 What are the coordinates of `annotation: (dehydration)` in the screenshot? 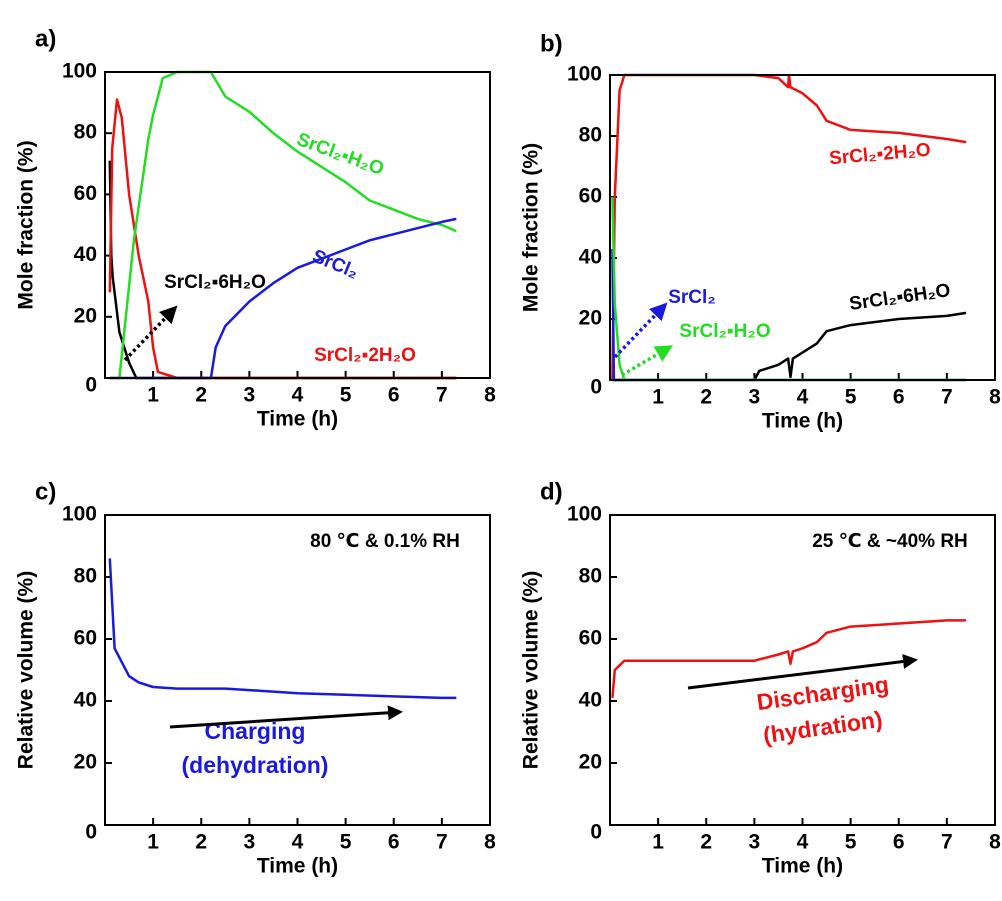 It's located at (255, 765).